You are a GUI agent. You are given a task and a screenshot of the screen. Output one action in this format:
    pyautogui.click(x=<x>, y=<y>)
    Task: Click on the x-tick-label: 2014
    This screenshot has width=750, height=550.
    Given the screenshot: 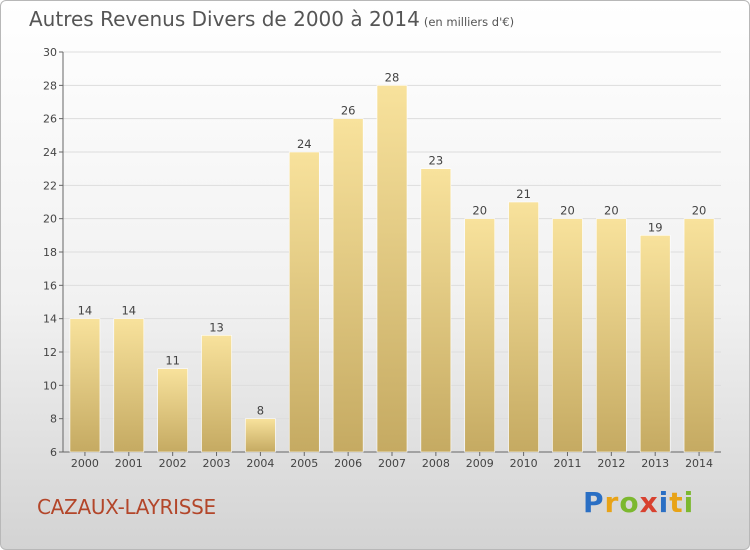 What is the action you would take?
    pyautogui.click(x=699, y=463)
    